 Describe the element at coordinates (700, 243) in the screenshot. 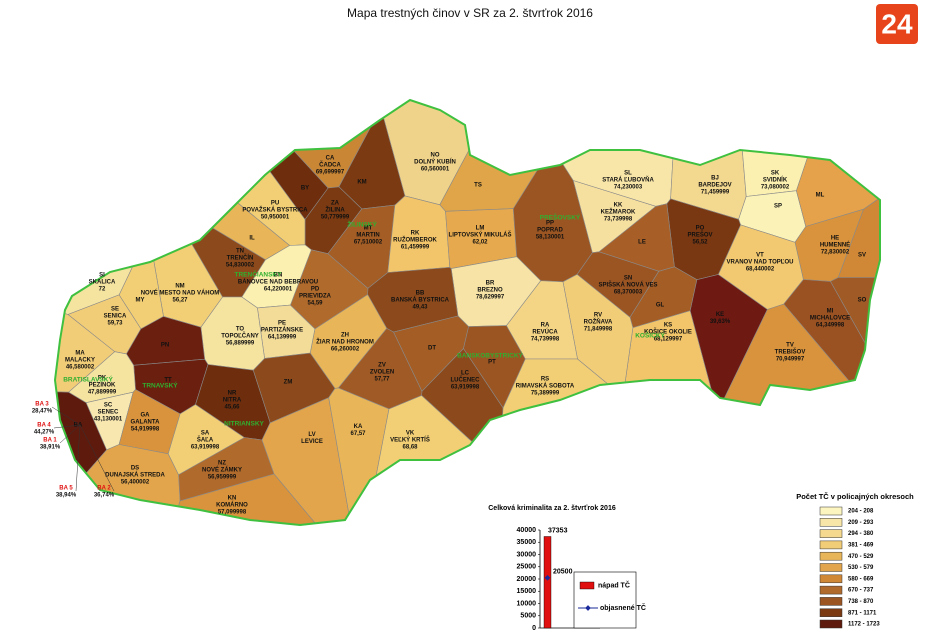

I see `district-value: 56,52` at that location.